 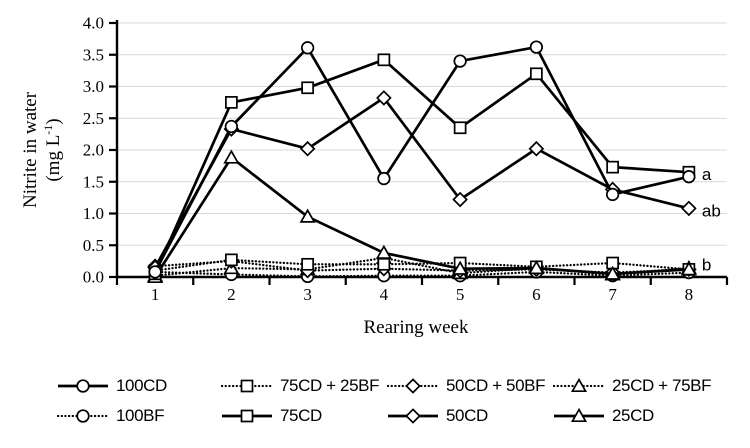 I want to click on y-axis-units: (mg L-1), so click(x=52, y=149).